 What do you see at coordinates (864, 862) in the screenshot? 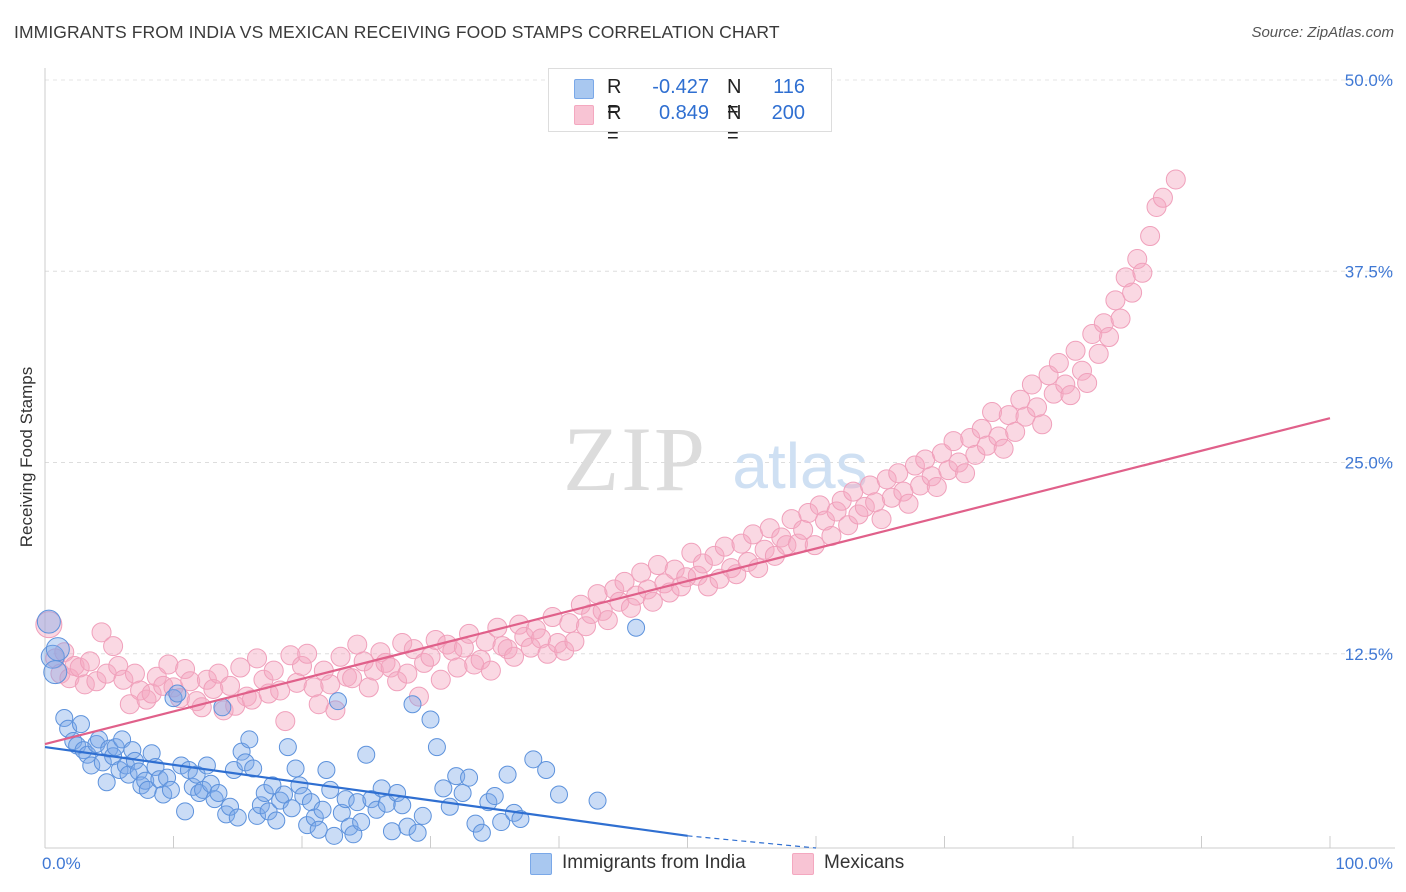
I see `series-label-mexicans: Mexicans` at bounding box center [864, 862].